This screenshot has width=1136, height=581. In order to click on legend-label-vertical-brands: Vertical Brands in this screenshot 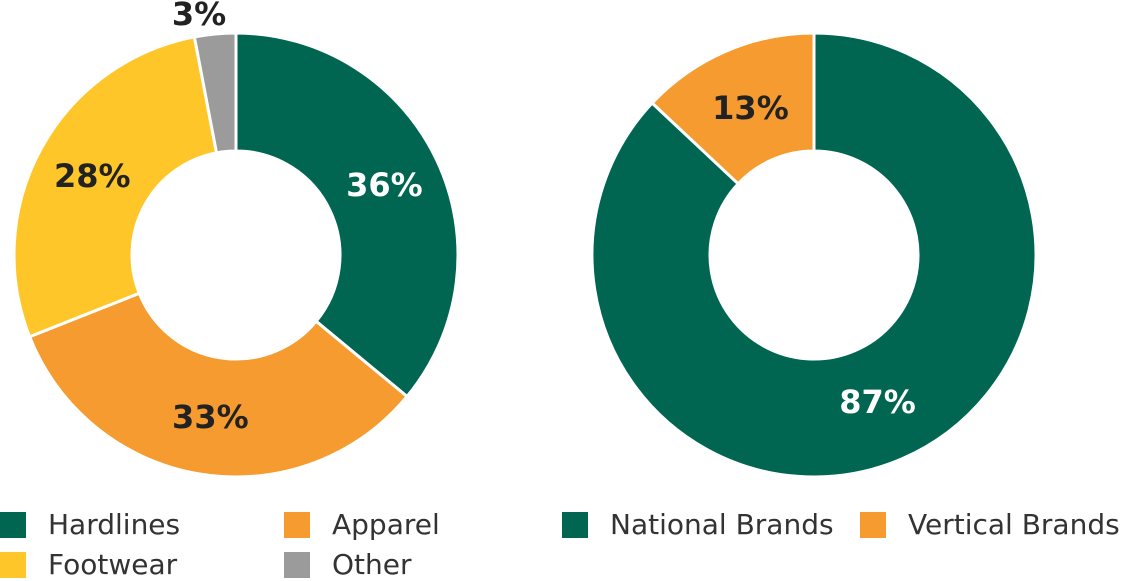, I will do `click(1014, 524)`.